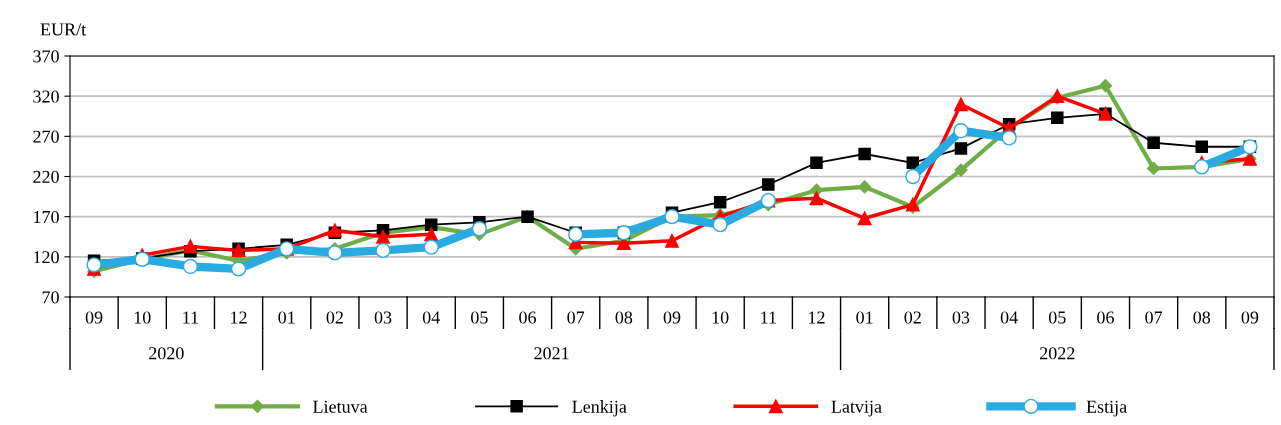 This screenshot has width=1281, height=425. Describe the element at coordinates (166, 353) in the screenshot. I see `text: 2020` at that location.